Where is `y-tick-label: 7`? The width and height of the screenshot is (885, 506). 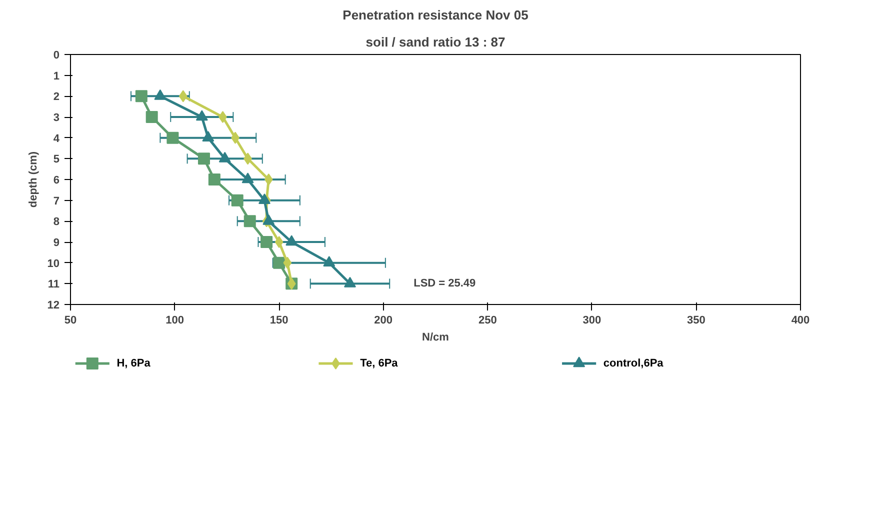 y-tick-label: 7 is located at coordinates (56, 201).